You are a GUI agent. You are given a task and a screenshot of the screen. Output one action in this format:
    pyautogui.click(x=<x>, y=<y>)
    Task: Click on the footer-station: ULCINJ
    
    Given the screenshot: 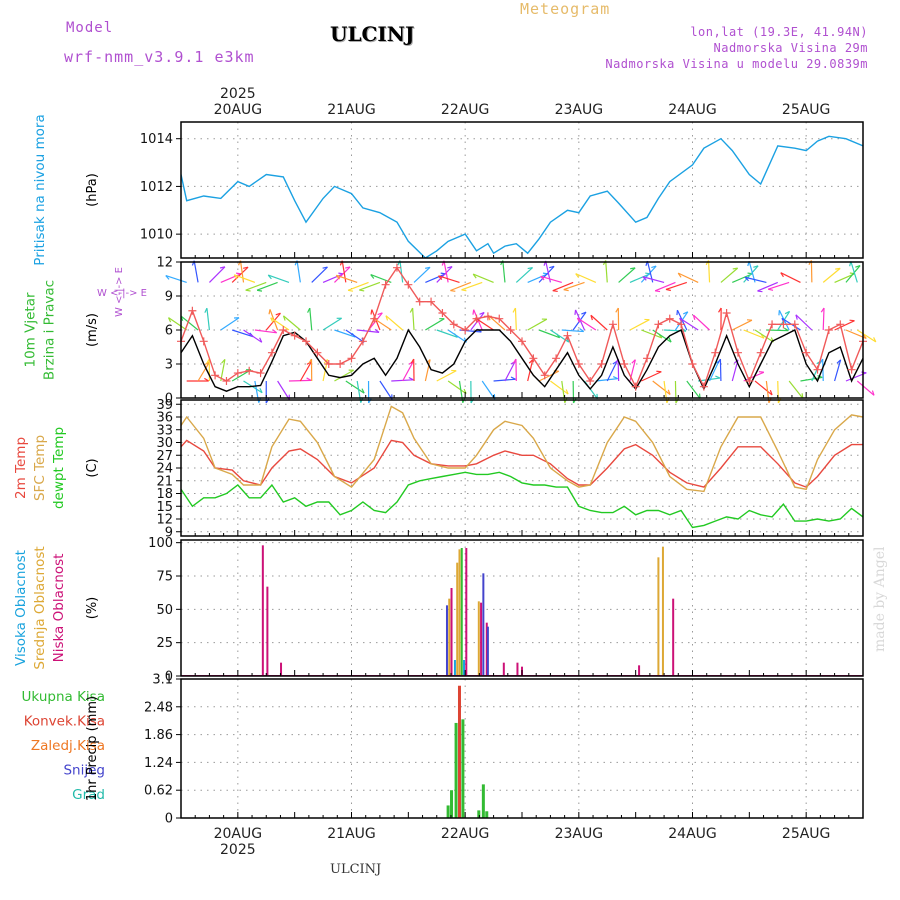 What is the action you would take?
    pyautogui.click(x=356, y=869)
    